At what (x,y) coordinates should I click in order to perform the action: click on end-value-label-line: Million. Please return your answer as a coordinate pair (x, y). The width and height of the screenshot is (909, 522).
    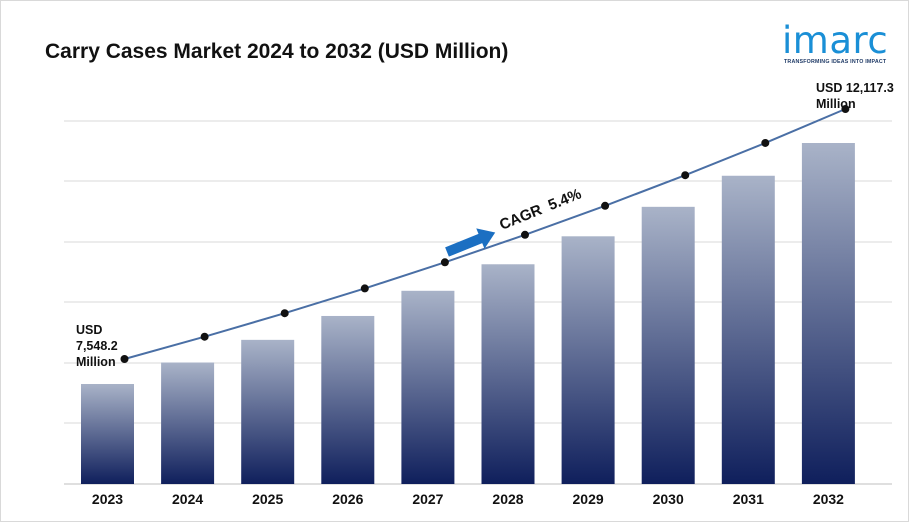
    Looking at the image, I should click on (836, 104).